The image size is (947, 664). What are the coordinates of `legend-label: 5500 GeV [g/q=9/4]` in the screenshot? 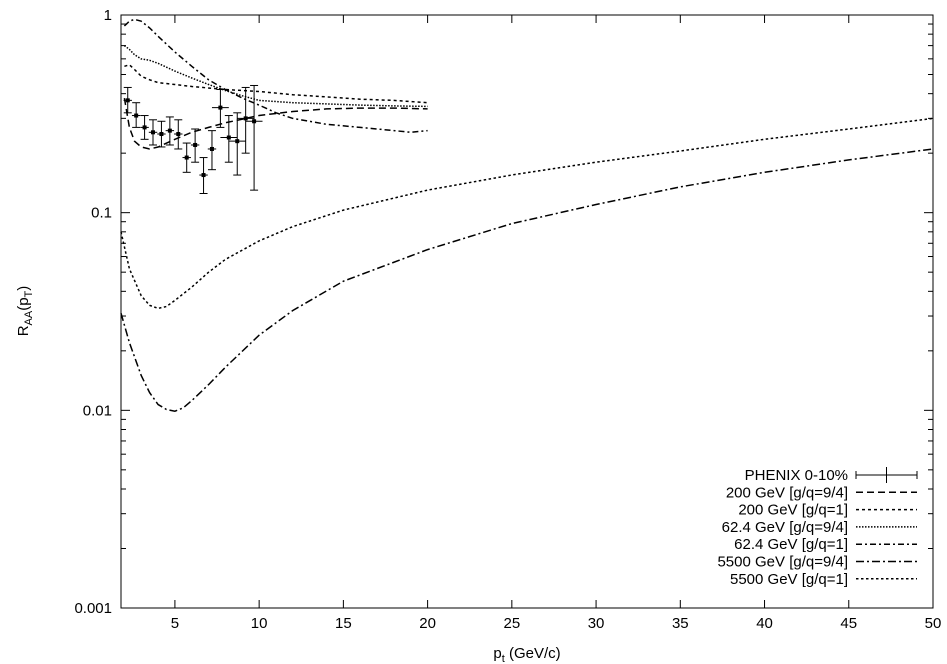 It's located at (782, 562).